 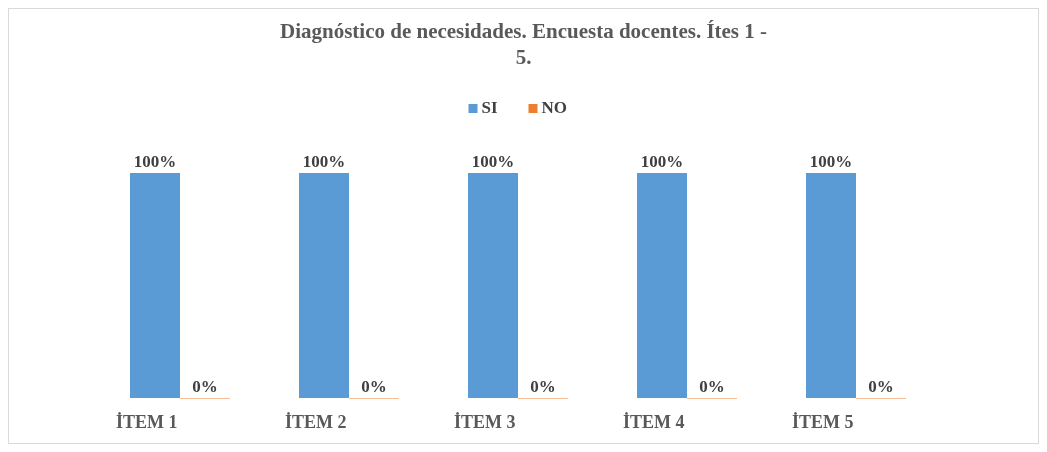 What do you see at coordinates (485, 422) in the screenshot?
I see `x-tick-label: İTEM 3` at bounding box center [485, 422].